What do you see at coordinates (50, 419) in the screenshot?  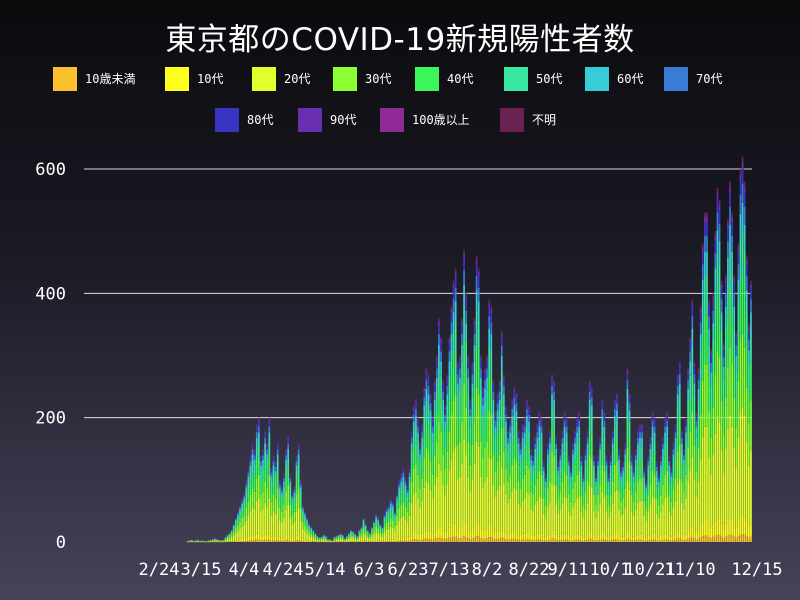 I see `y-tick-label: 200` at bounding box center [50, 419].